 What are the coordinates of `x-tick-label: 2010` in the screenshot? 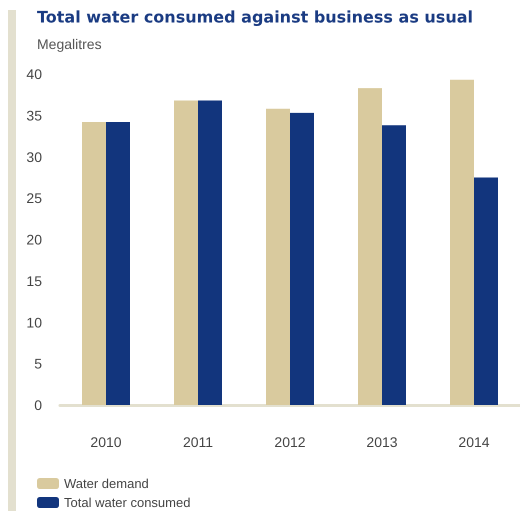 It's located at (106, 442).